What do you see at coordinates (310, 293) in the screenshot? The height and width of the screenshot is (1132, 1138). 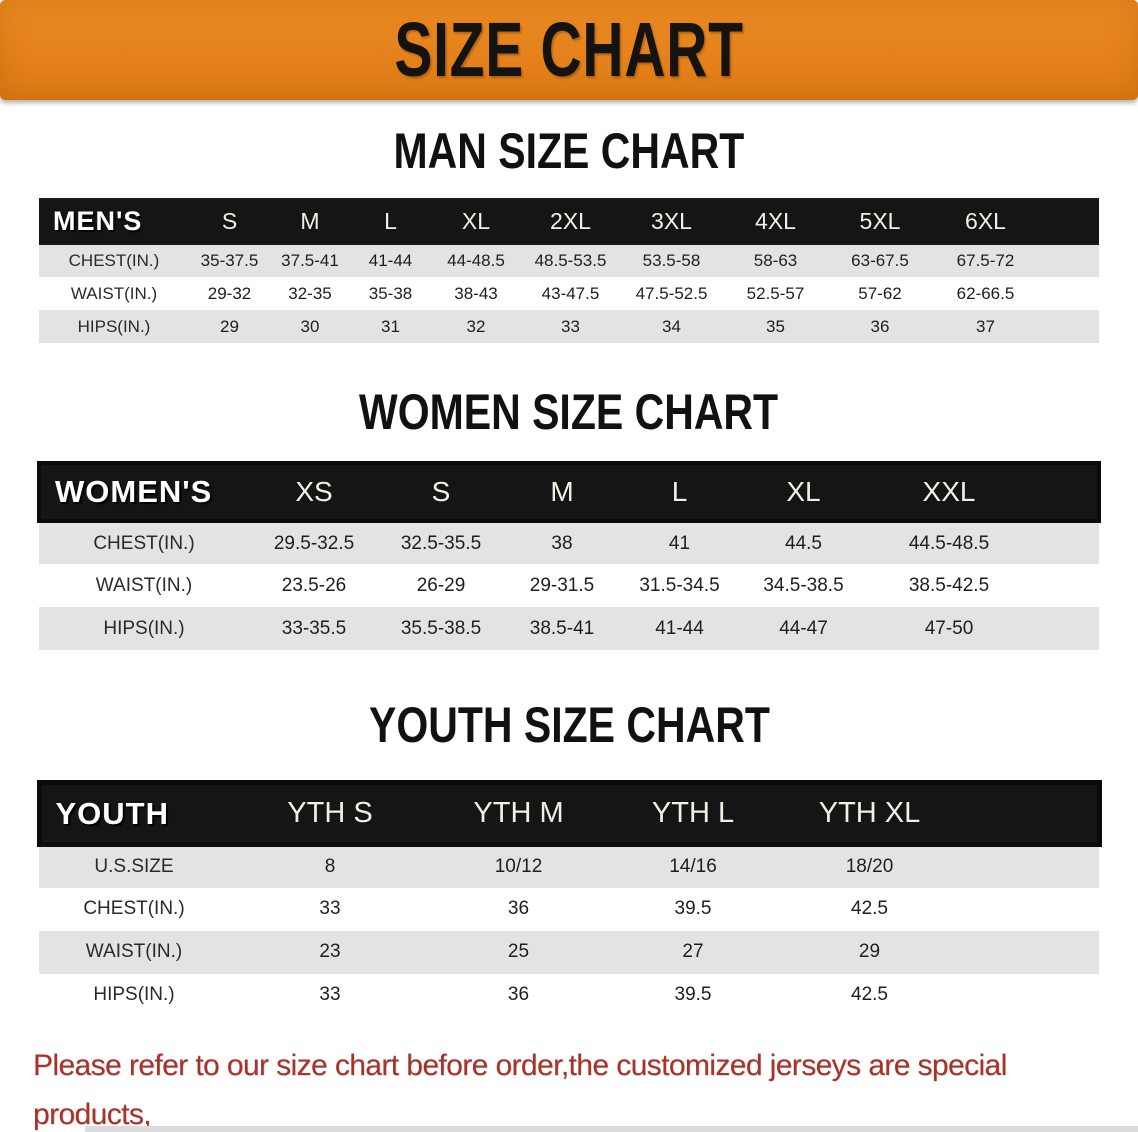 I see `cell: 32-35` at bounding box center [310, 293].